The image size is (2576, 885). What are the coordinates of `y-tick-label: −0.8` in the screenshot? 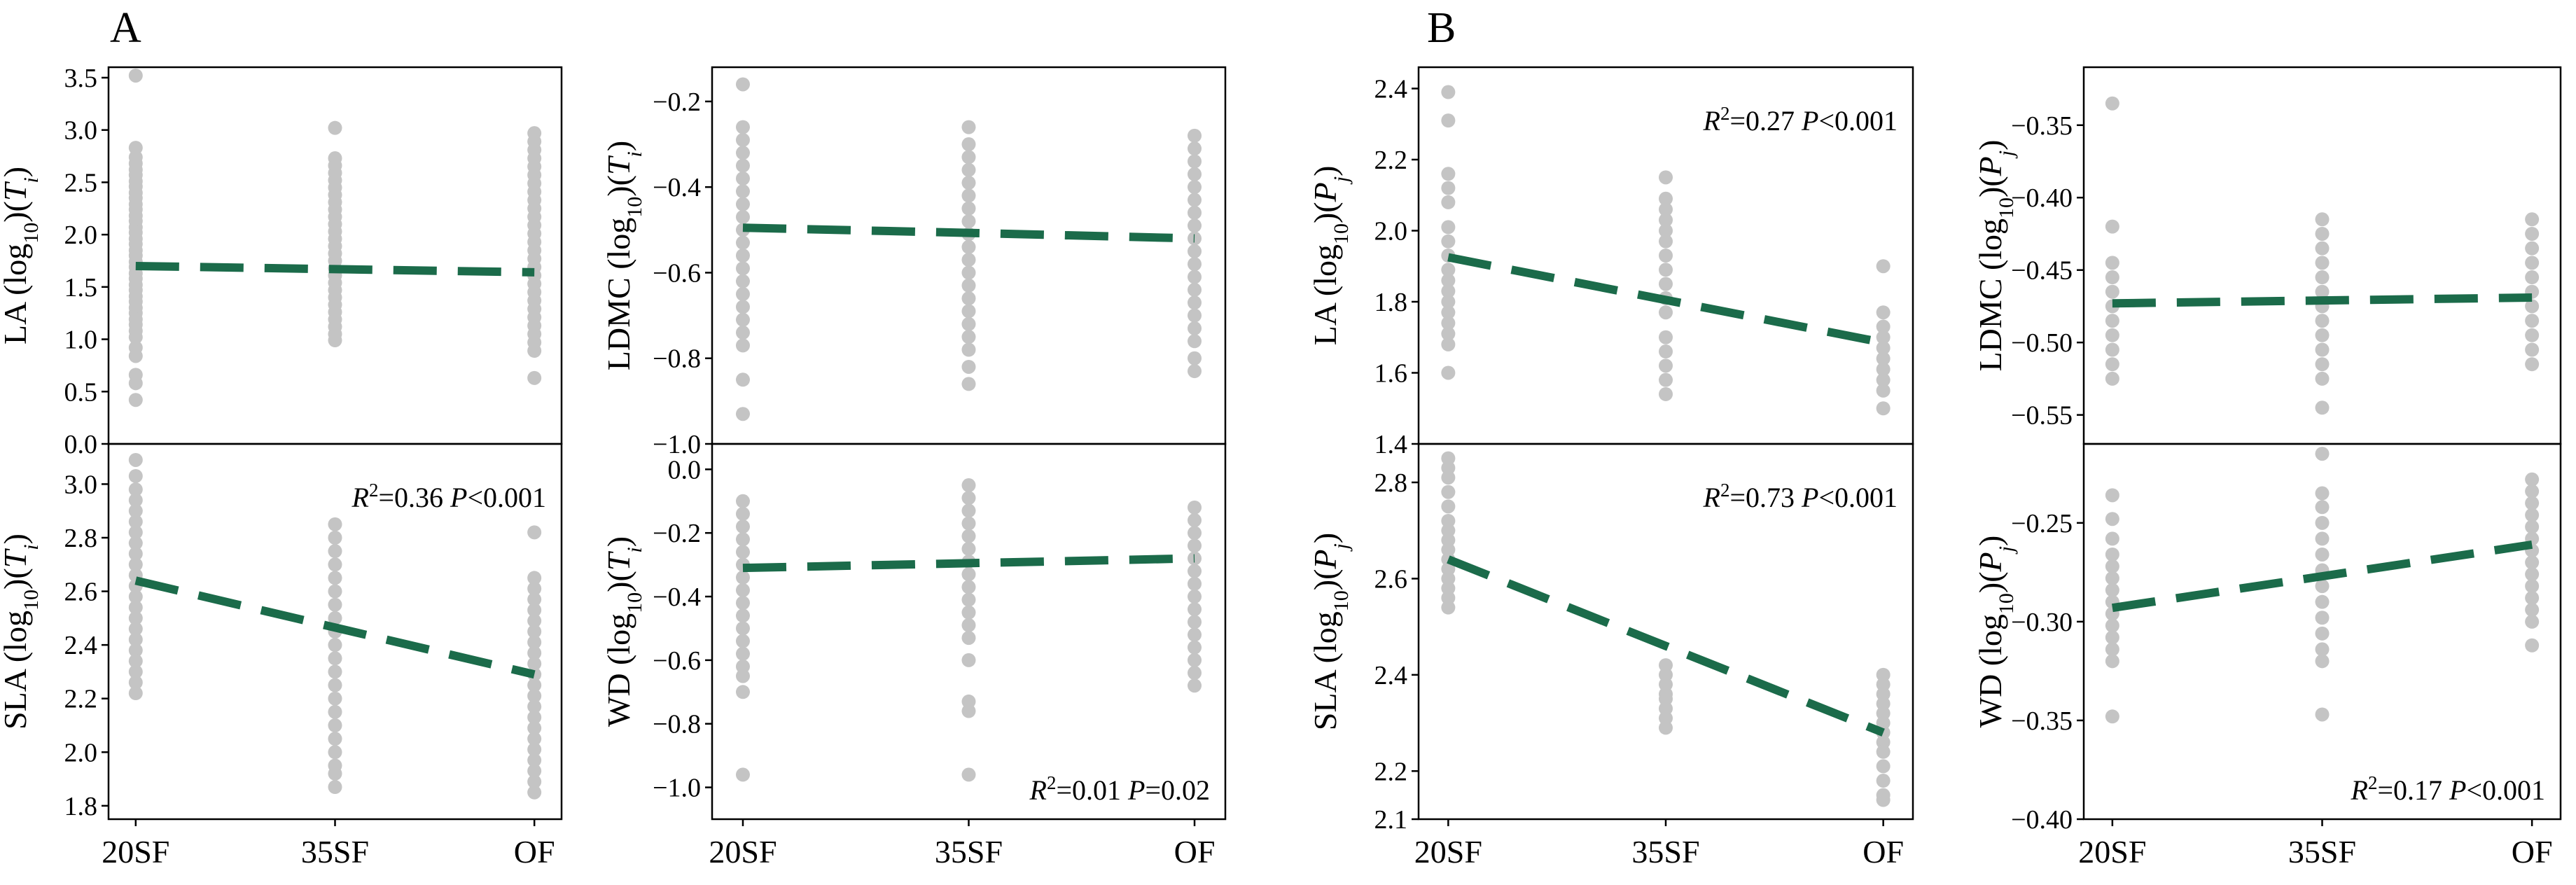 It's located at (677, 359).